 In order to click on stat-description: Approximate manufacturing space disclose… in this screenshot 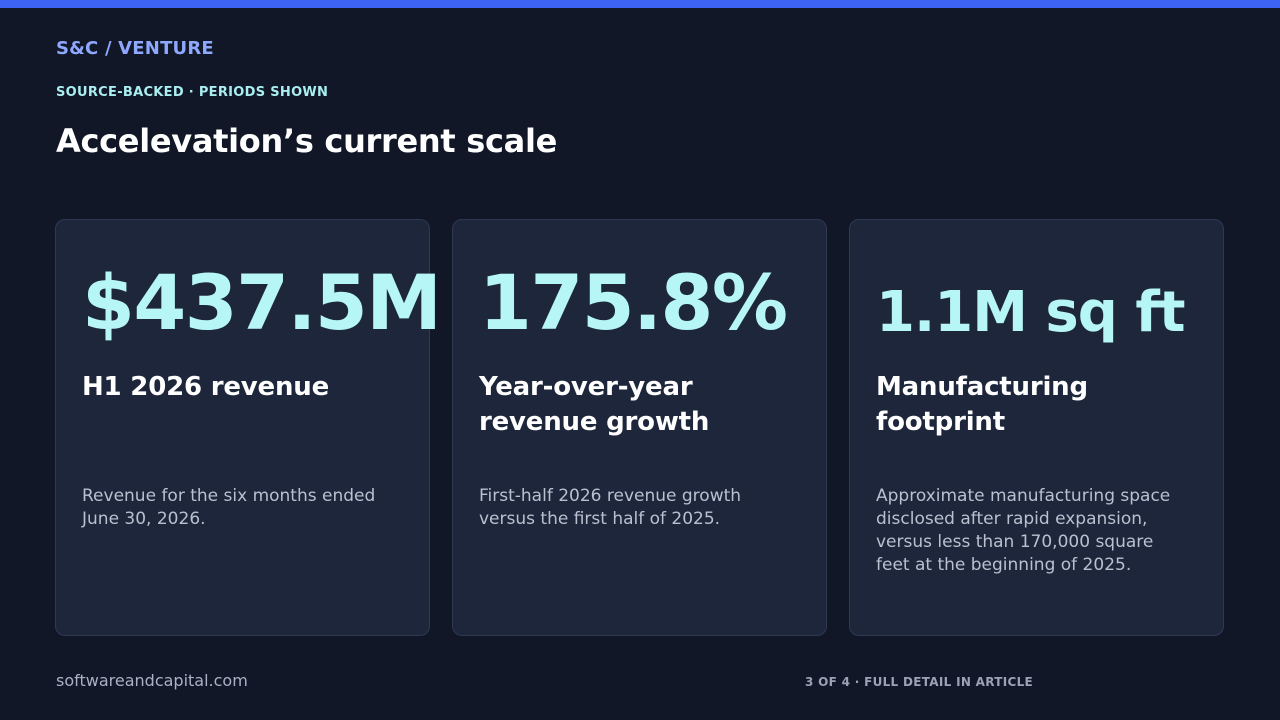, I will do `click(1023, 530)`.